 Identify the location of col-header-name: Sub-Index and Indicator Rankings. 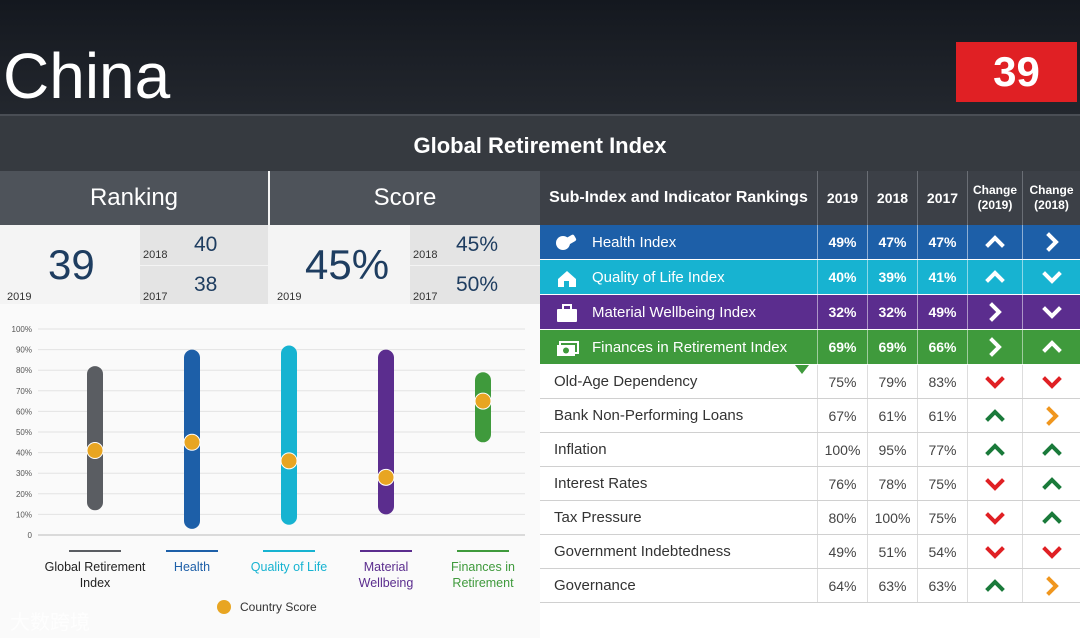
(678, 197).